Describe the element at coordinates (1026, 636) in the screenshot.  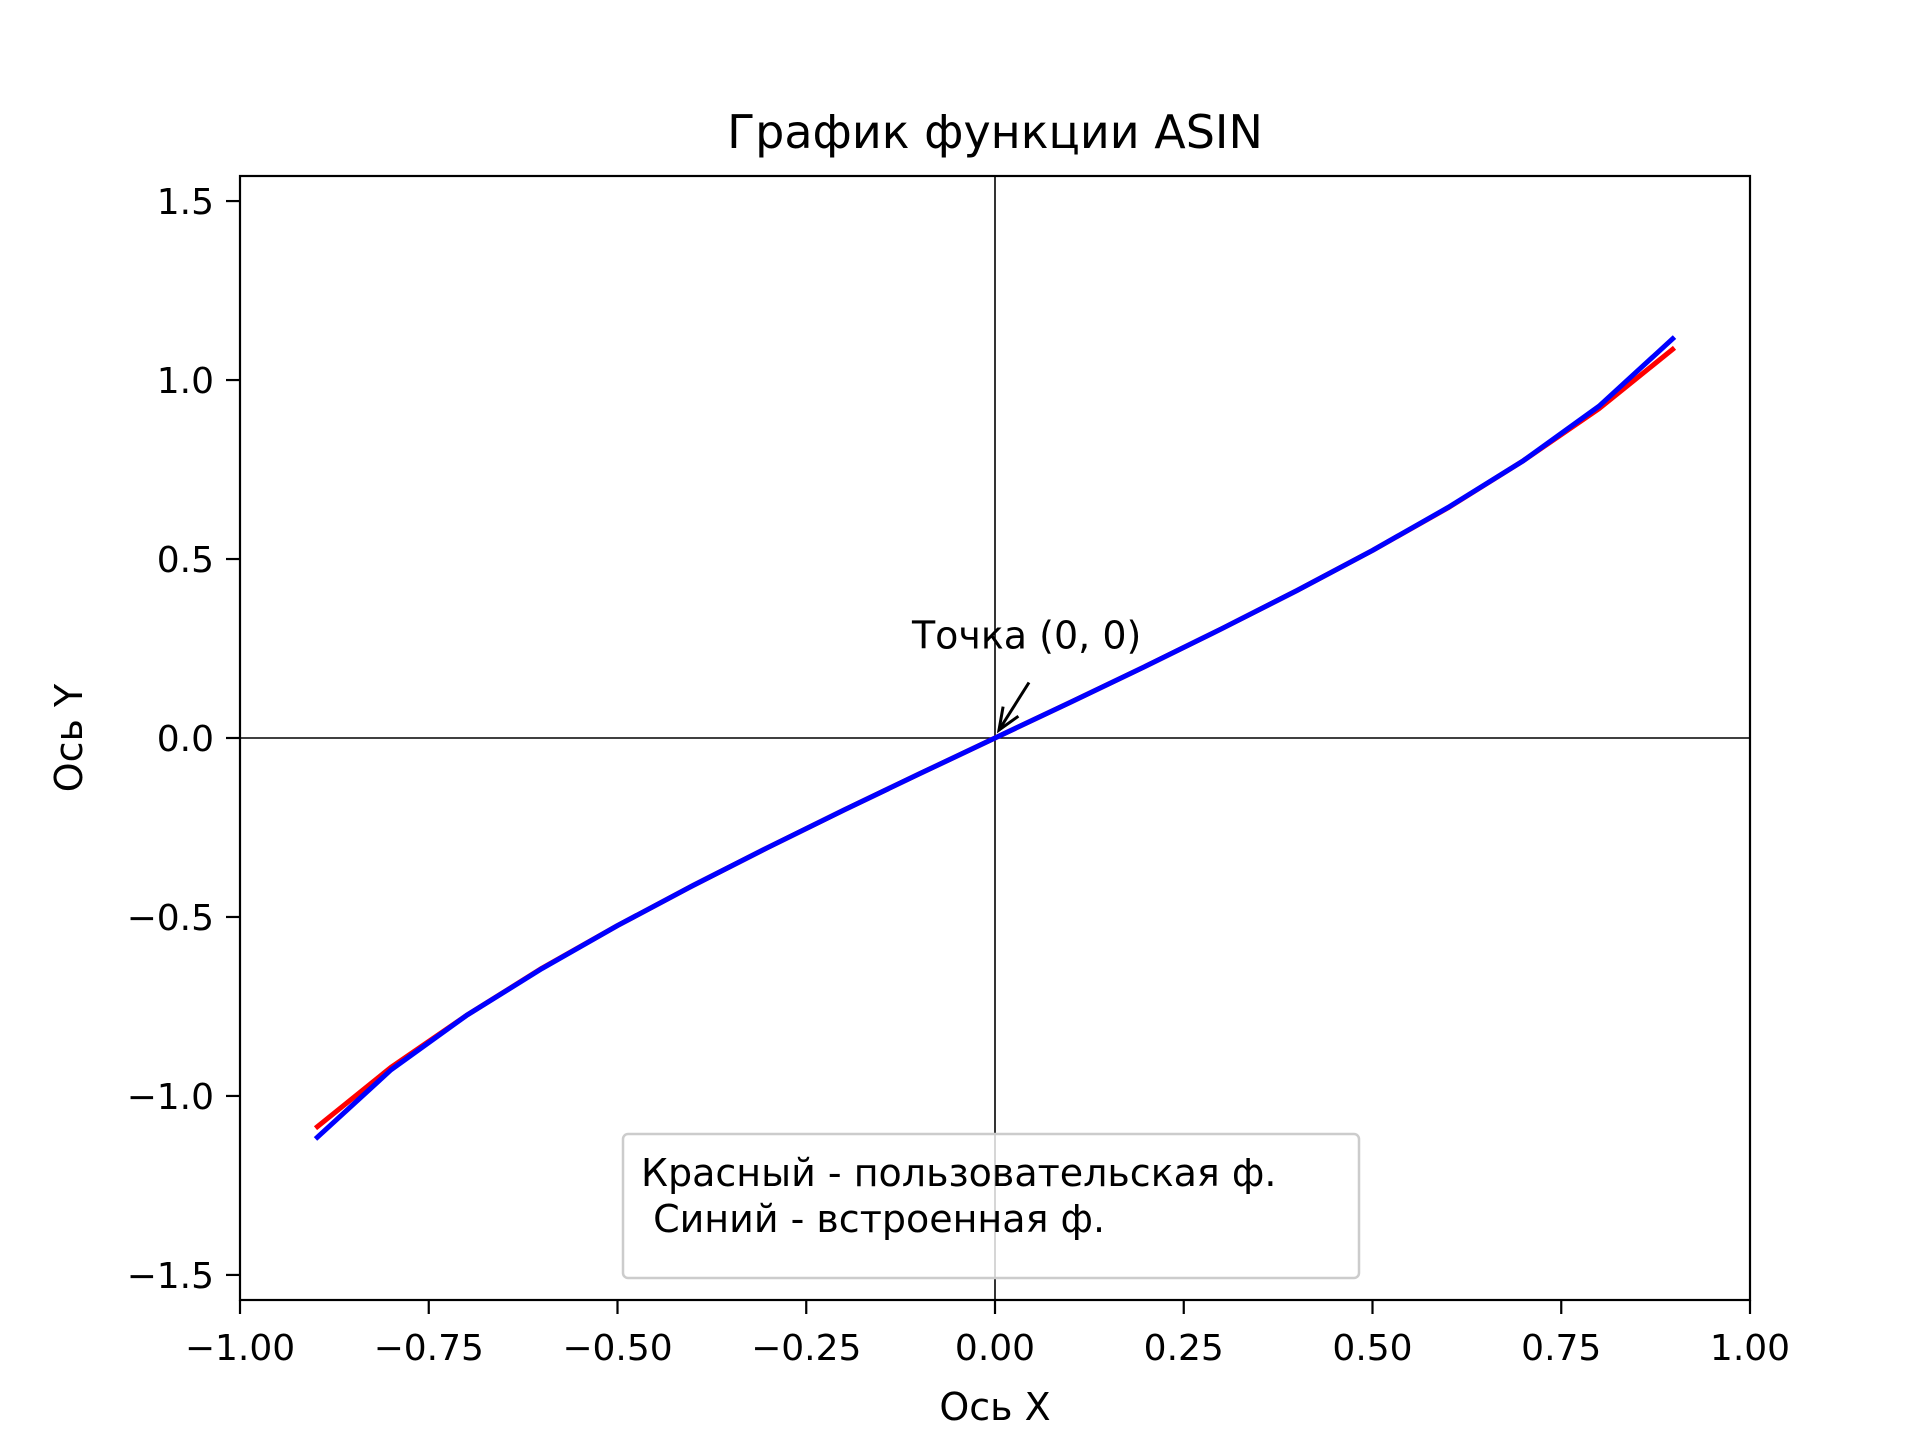
I see `annotation-text: Точка (0, 0)` at that location.